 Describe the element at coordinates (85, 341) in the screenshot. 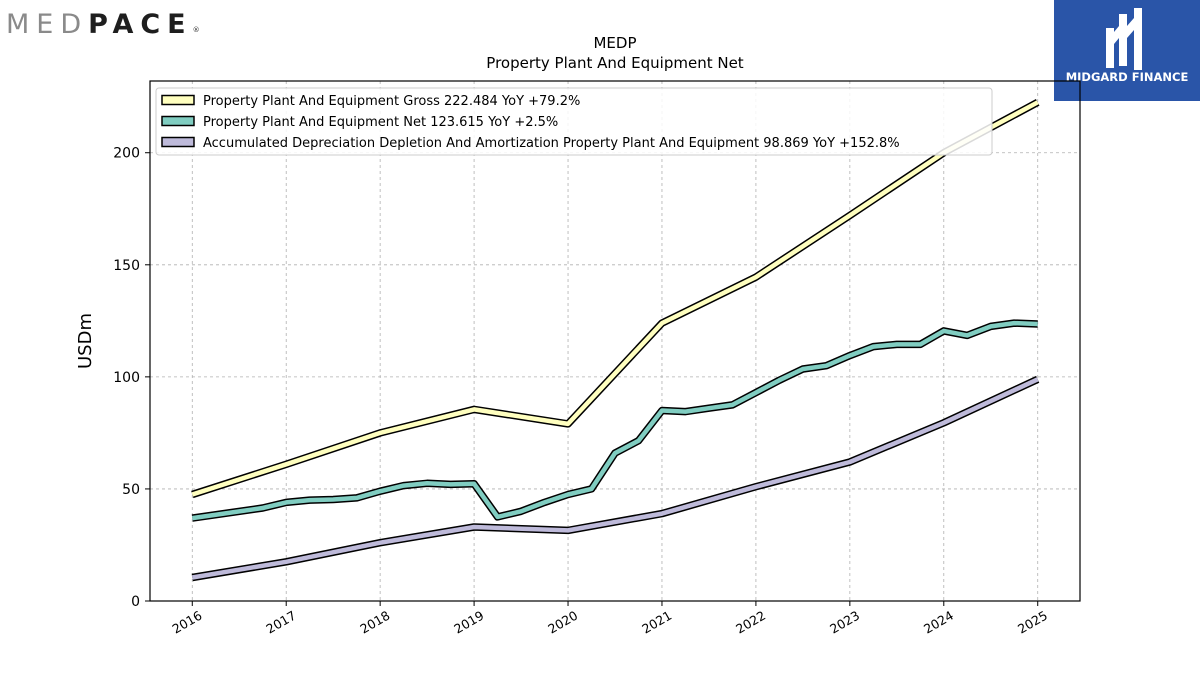

I see `y-axis-label: USDm` at that location.